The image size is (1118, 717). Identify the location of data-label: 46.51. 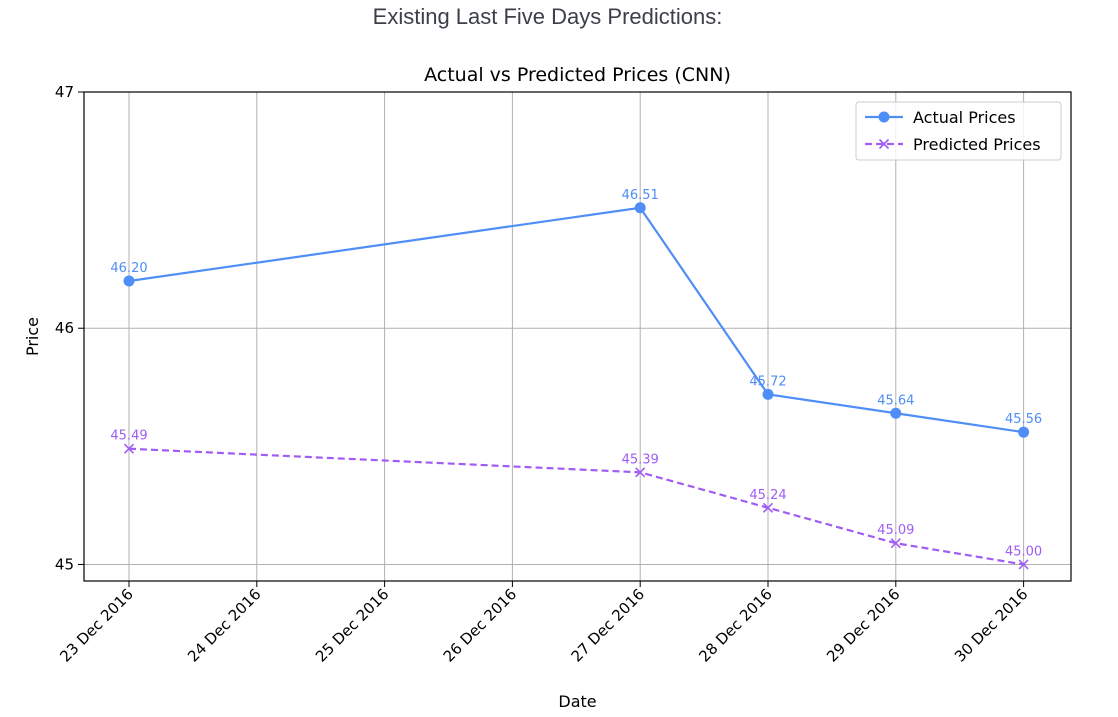
(640, 195).